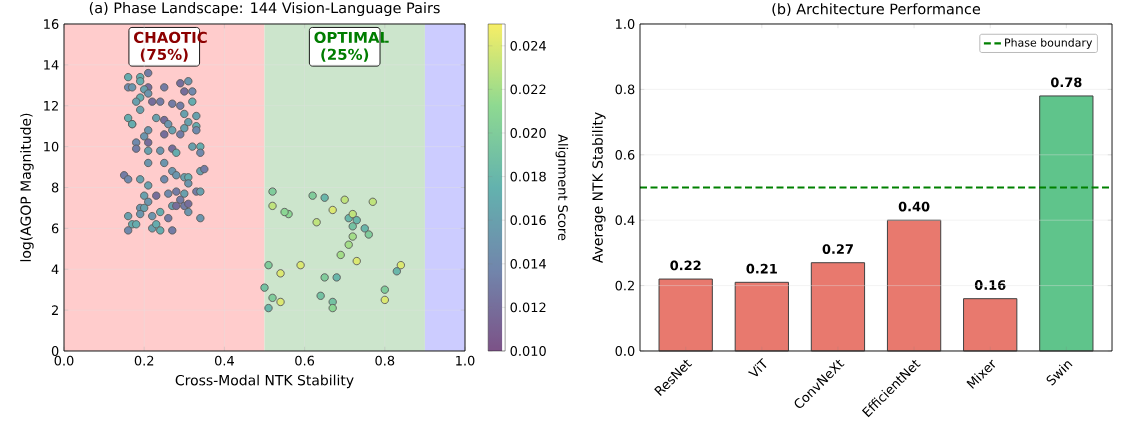 This screenshot has height=433, width=1138. I want to click on color-bar-label: 0.016, so click(528, 220).